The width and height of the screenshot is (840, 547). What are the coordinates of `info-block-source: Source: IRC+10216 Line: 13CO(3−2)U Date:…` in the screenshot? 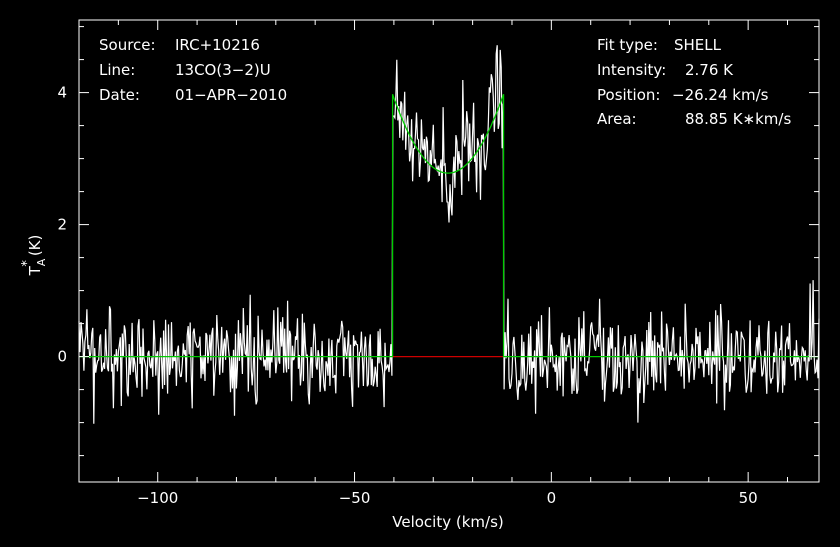 It's located at (193, 70).